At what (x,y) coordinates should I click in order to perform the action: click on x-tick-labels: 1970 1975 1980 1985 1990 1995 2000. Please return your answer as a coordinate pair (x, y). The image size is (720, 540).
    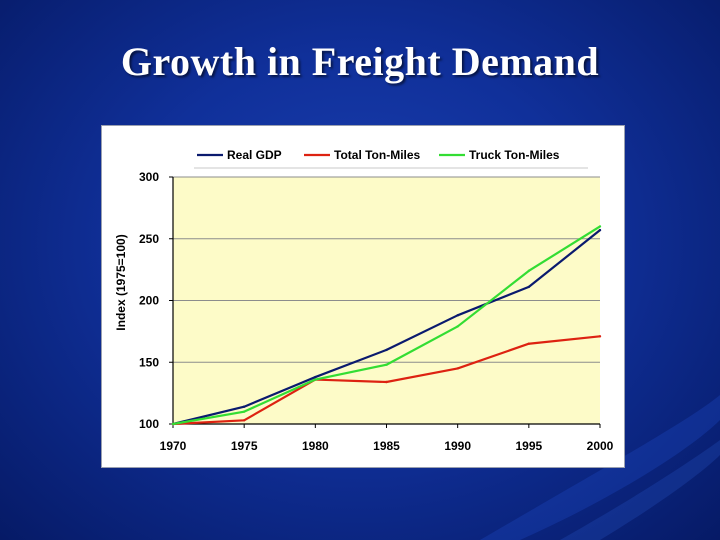
    Looking at the image, I should click on (387, 446).